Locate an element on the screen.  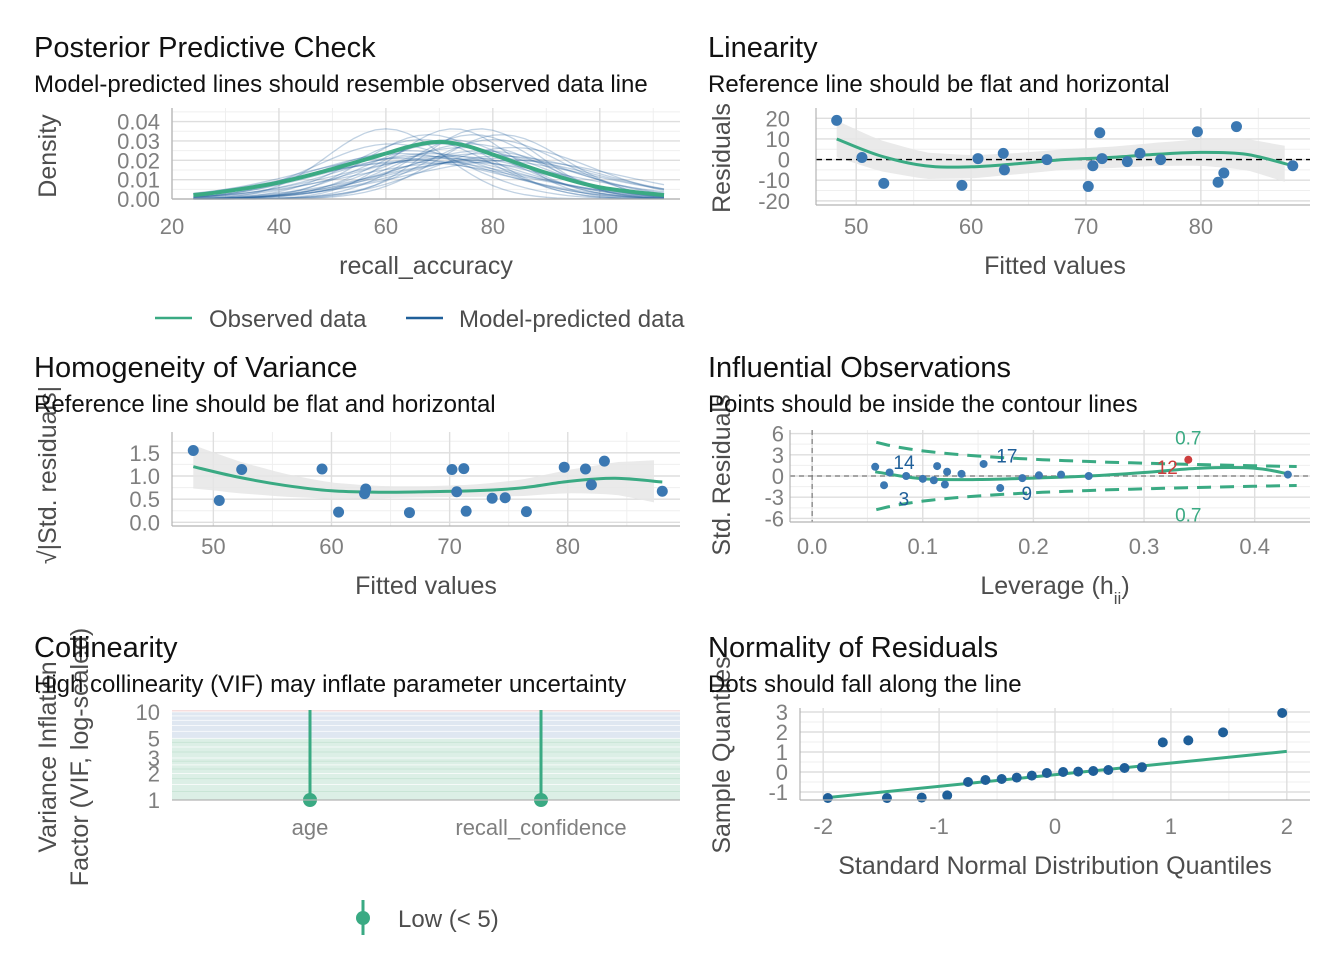
influential-contour-lower is located at coordinates (1086, 498).